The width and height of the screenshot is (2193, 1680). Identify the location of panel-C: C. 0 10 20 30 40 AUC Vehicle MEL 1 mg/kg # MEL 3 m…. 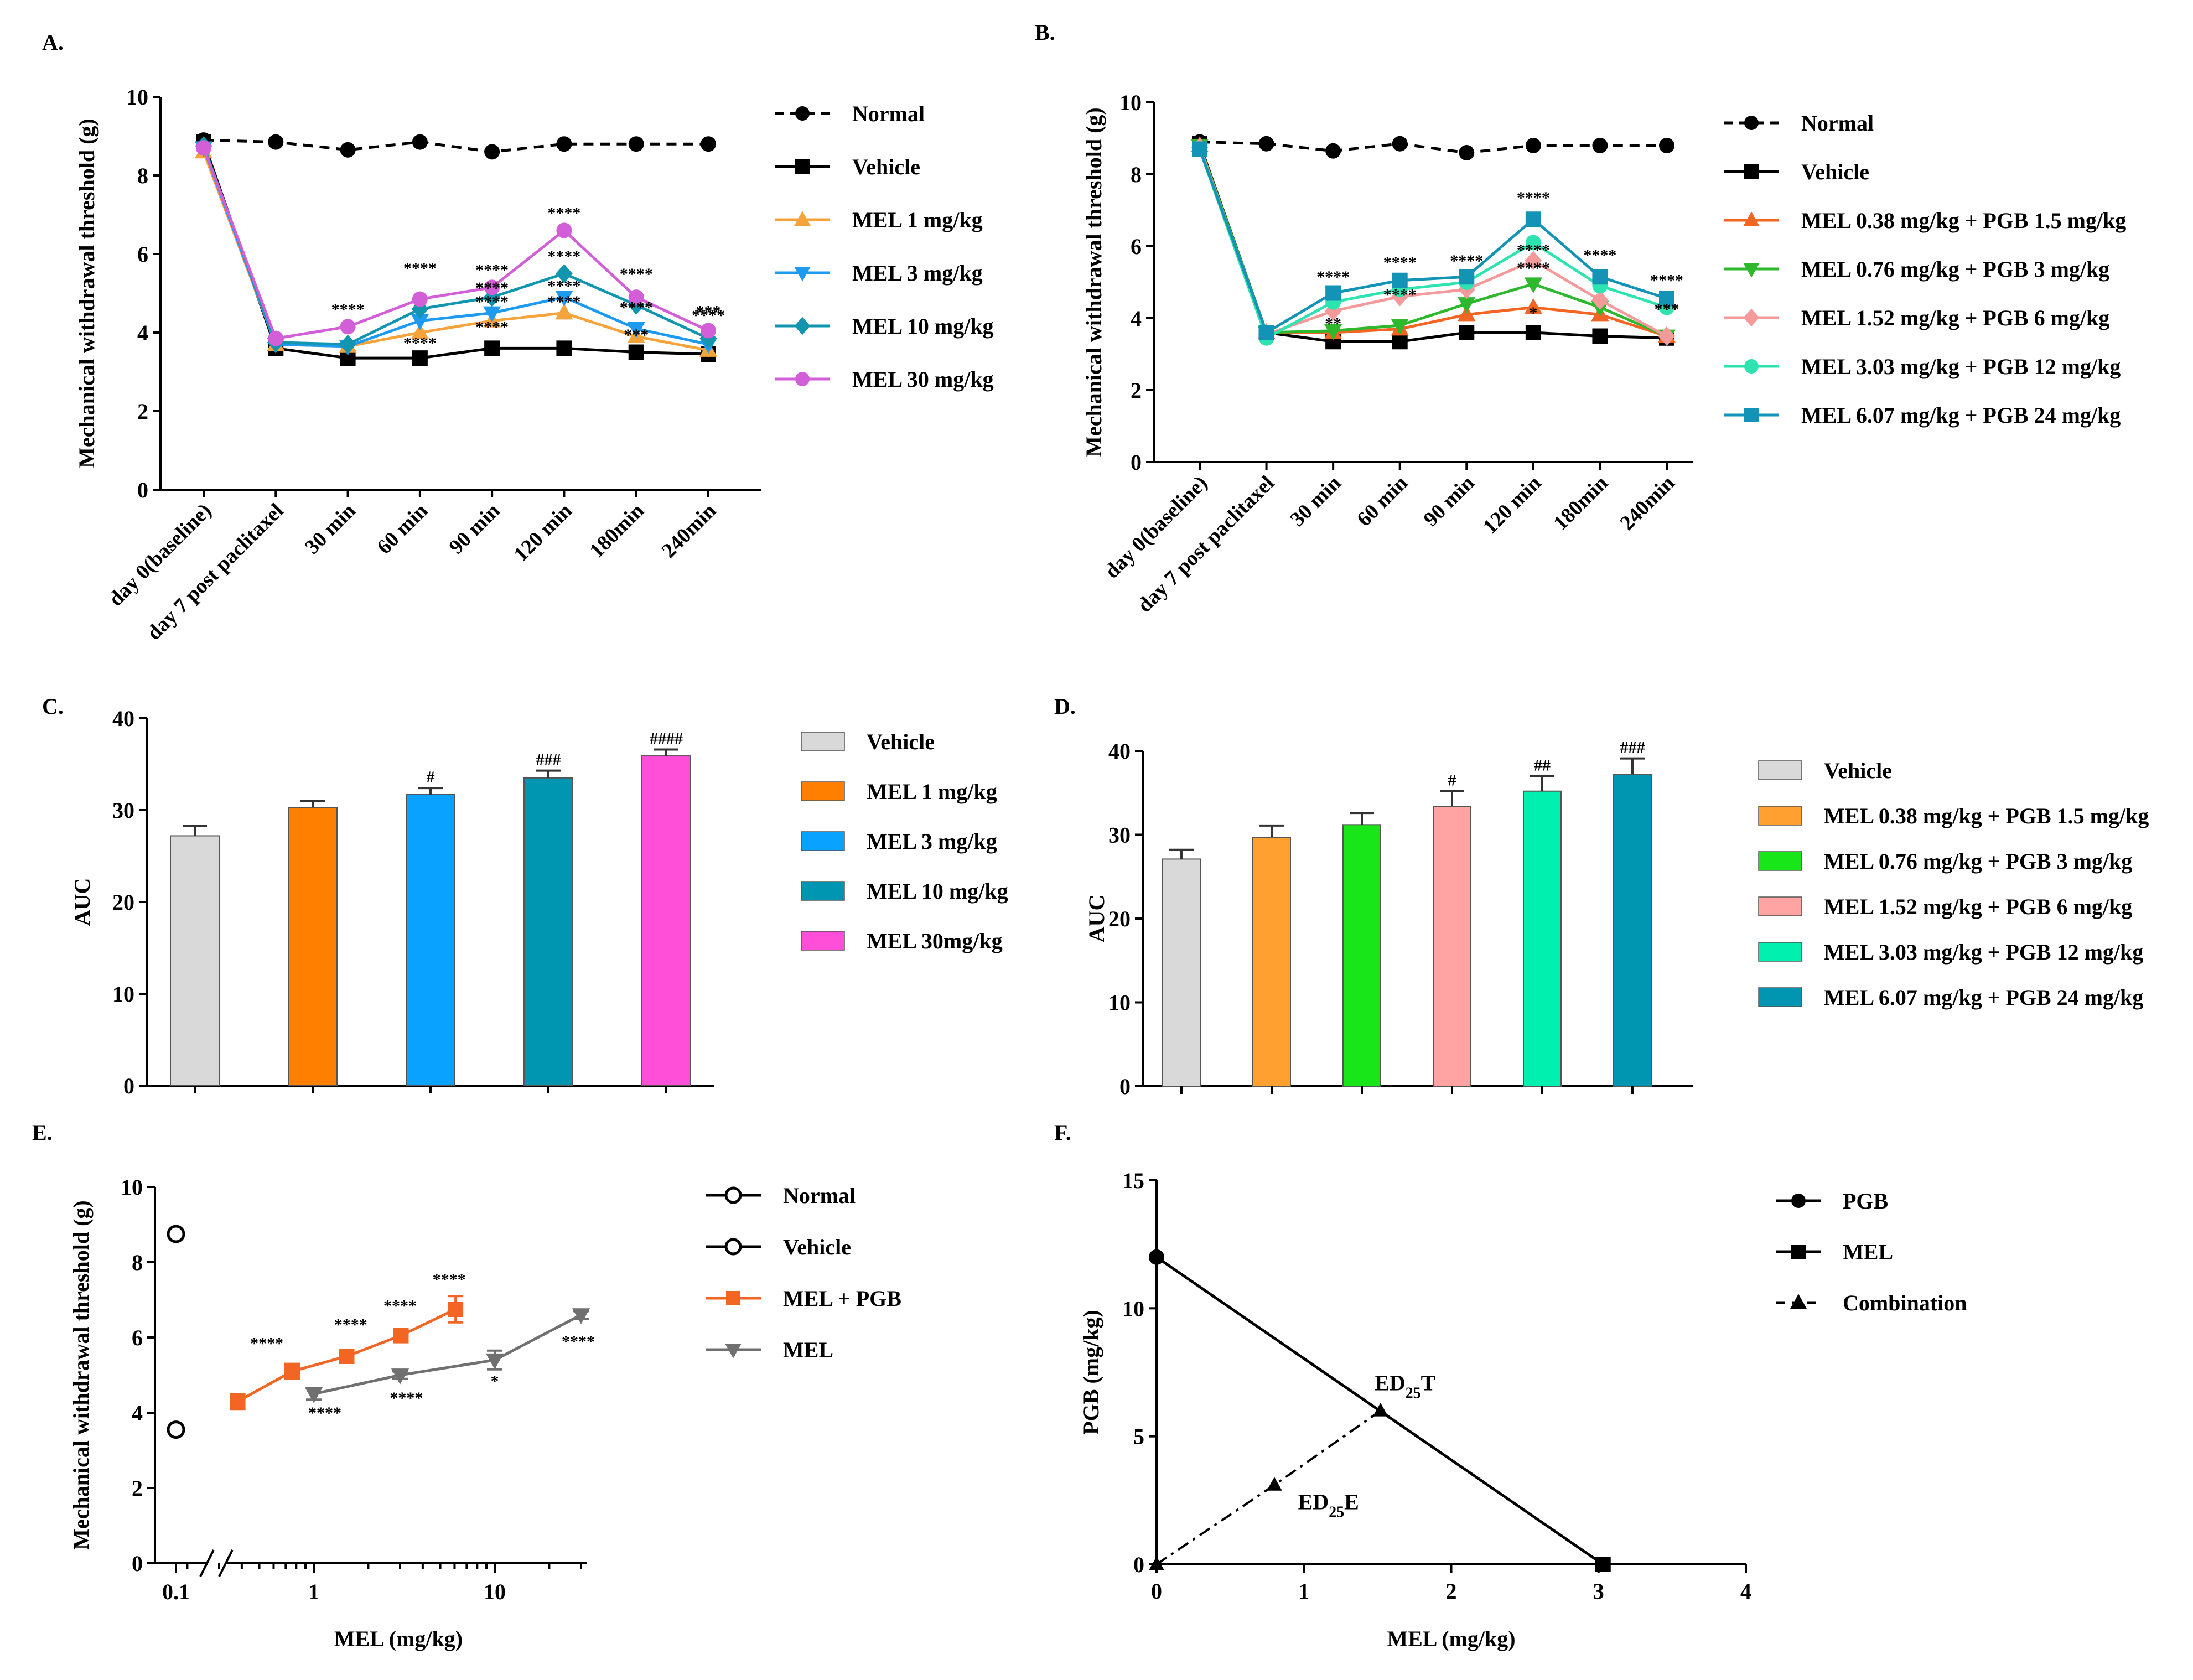
(525, 896).